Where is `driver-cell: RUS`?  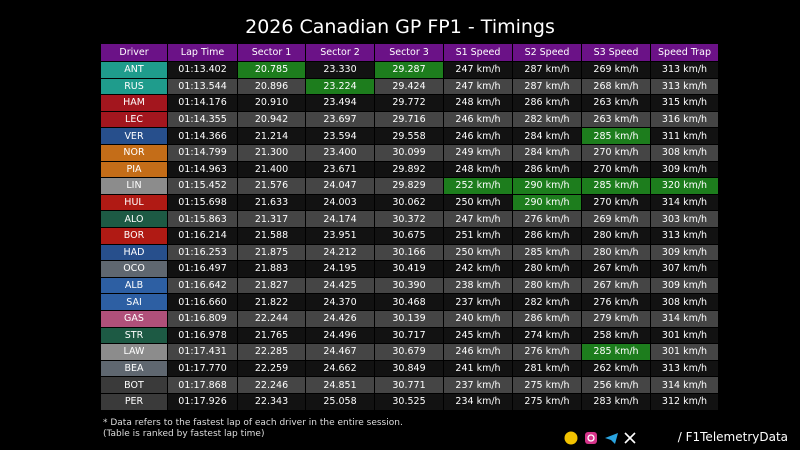 driver-cell: RUS is located at coordinates (134, 86).